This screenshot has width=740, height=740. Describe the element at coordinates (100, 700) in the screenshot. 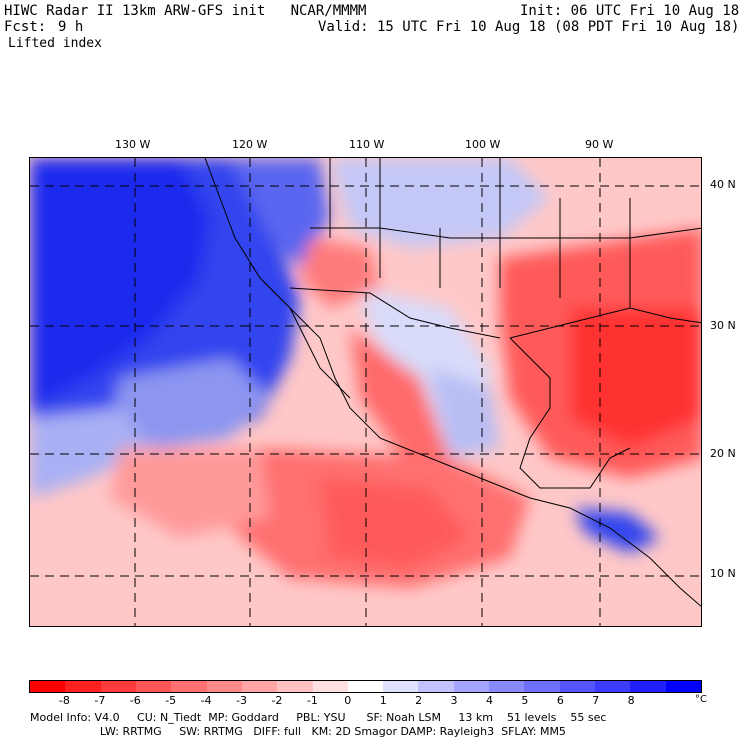

I see `colorbar-tick-label: -7` at that location.